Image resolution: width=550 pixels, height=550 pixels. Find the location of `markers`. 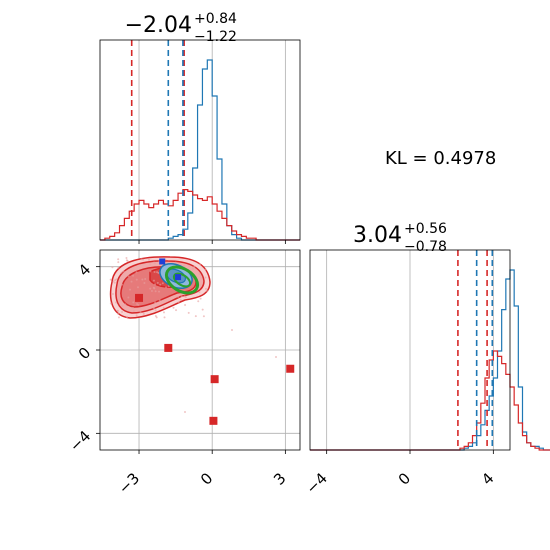

markers is located at coordinates (215, 341).